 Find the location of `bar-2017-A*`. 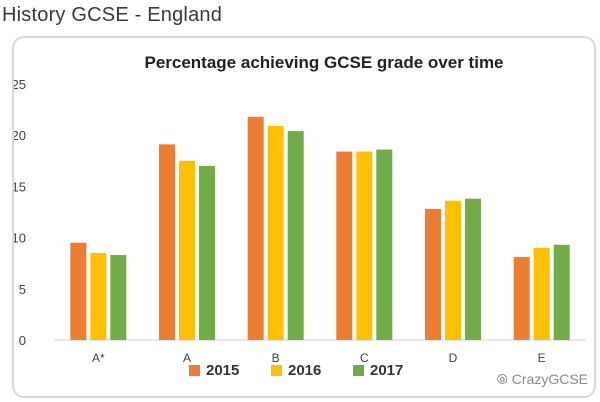

bar-2017-A* is located at coordinates (118, 297).